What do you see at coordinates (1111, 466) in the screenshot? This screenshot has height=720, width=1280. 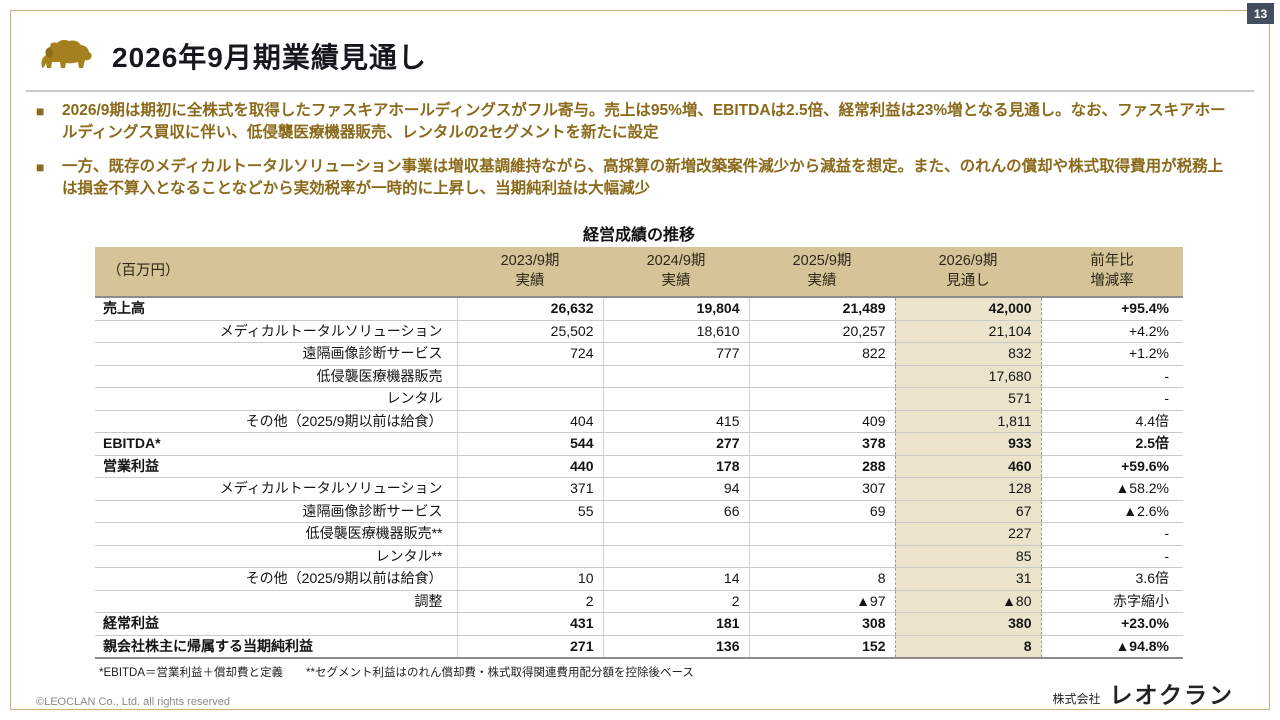 I see `yoy-value: +59.6%` at bounding box center [1111, 466].